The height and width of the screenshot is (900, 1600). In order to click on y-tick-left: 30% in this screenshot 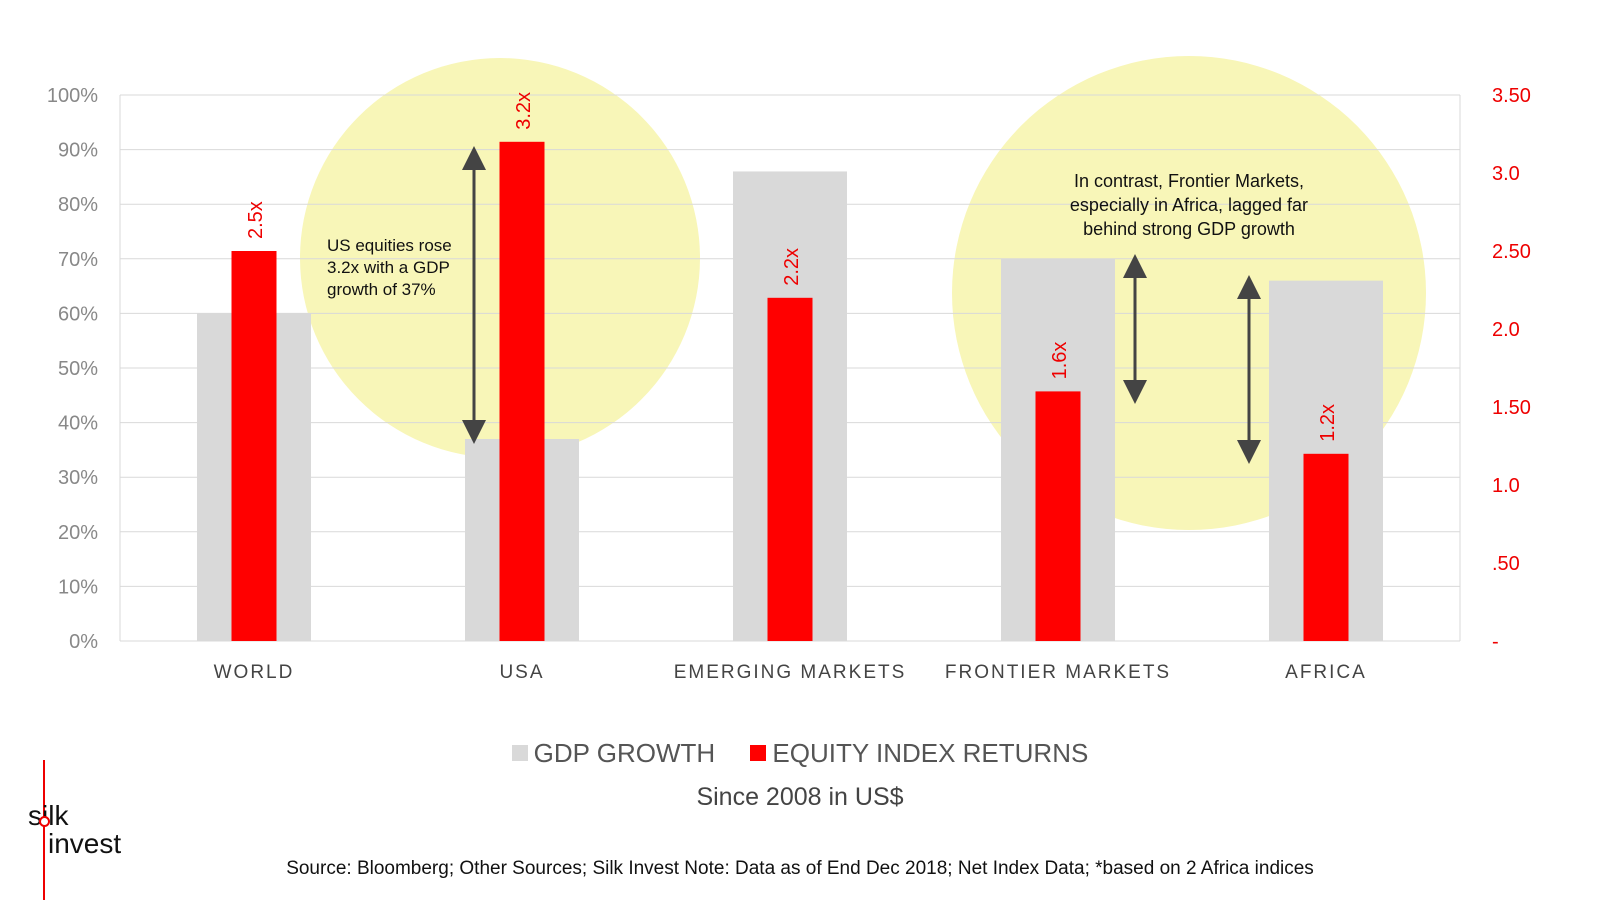, I will do `click(78, 478)`.